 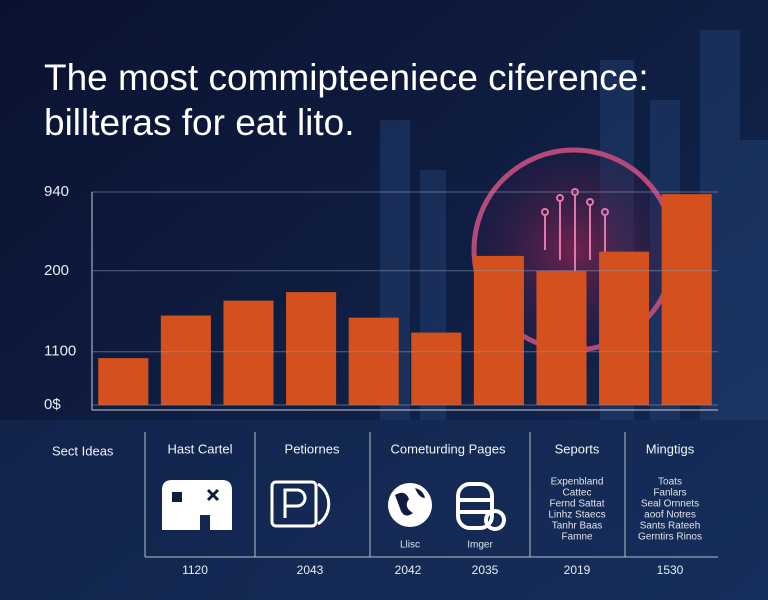 What do you see at coordinates (485, 570) in the screenshot?
I see `footer-number: 2035` at bounding box center [485, 570].